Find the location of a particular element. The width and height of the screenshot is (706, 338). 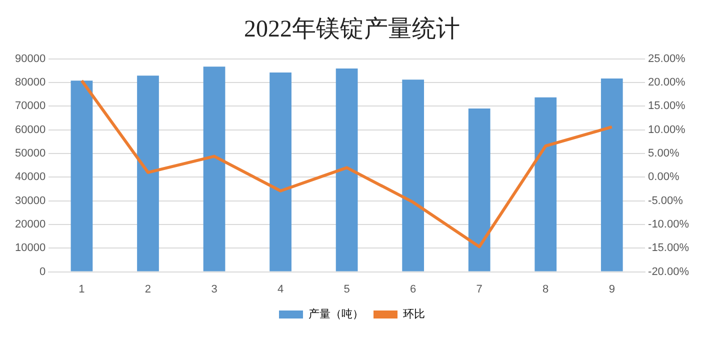

y2-tick-label: 0.00% is located at coordinates (664, 177).